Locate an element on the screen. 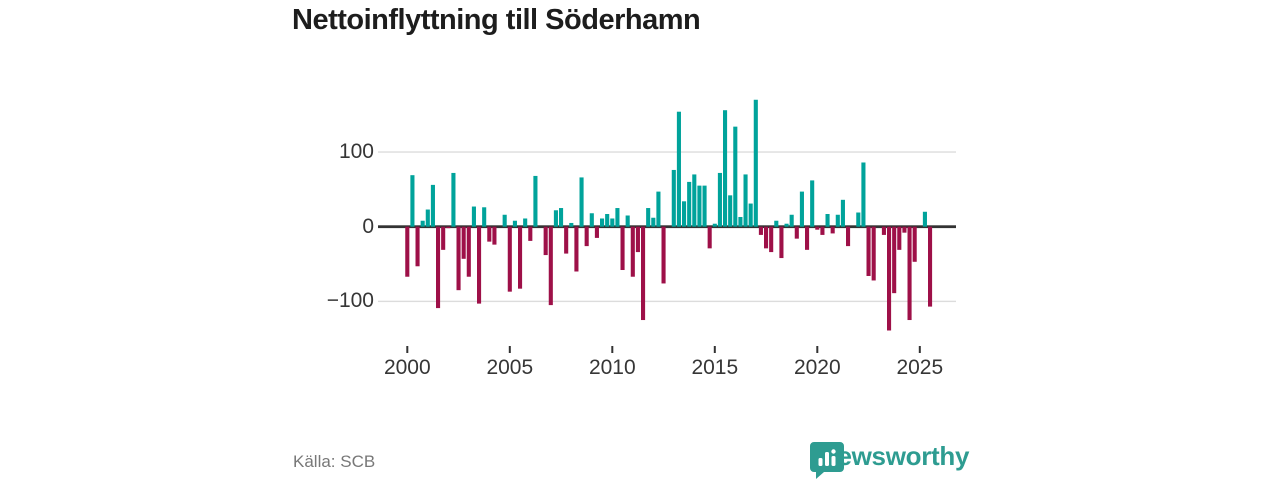  newsworthy-wordmark: Newsworthy is located at coordinates (894, 456).